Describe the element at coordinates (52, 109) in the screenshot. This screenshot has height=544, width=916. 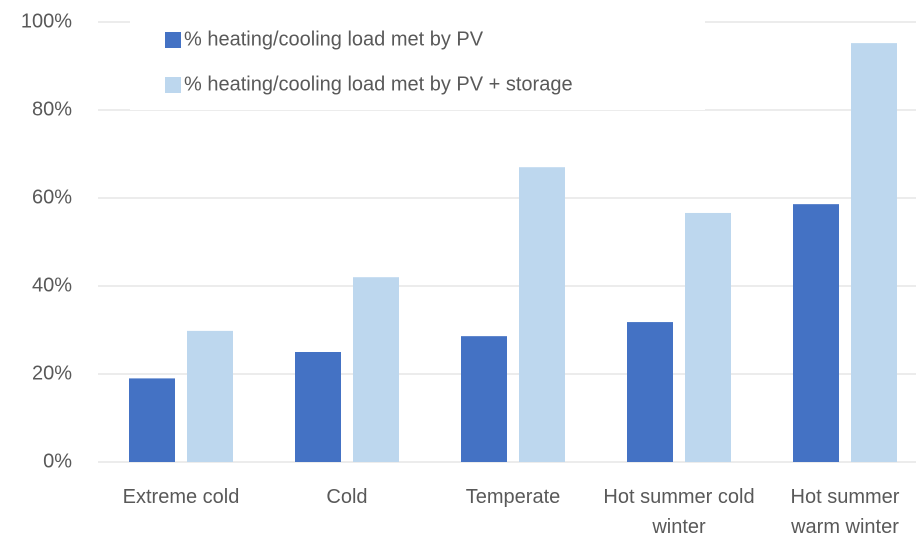
I see `y-tick-label: 80%` at that location.